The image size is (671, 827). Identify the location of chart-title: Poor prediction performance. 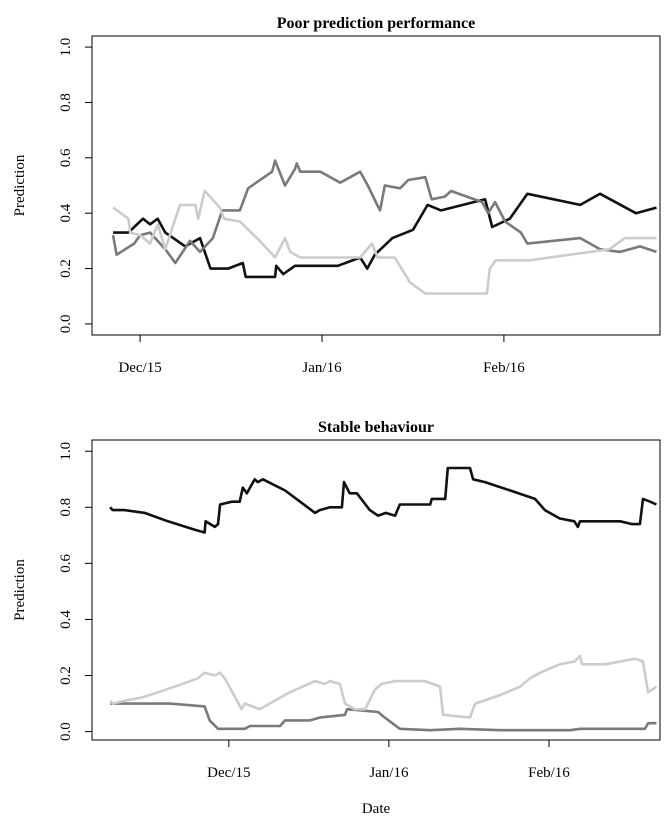
(376, 23).